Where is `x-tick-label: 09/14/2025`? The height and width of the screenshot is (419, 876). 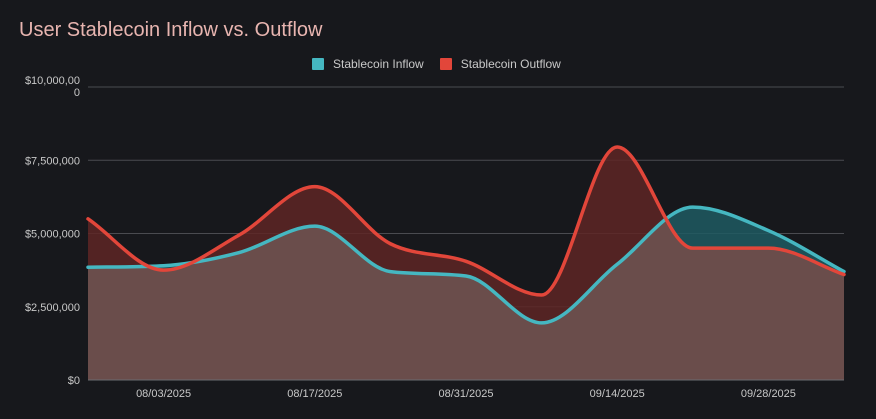
x-tick-label: 09/14/2025 is located at coordinates (617, 394).